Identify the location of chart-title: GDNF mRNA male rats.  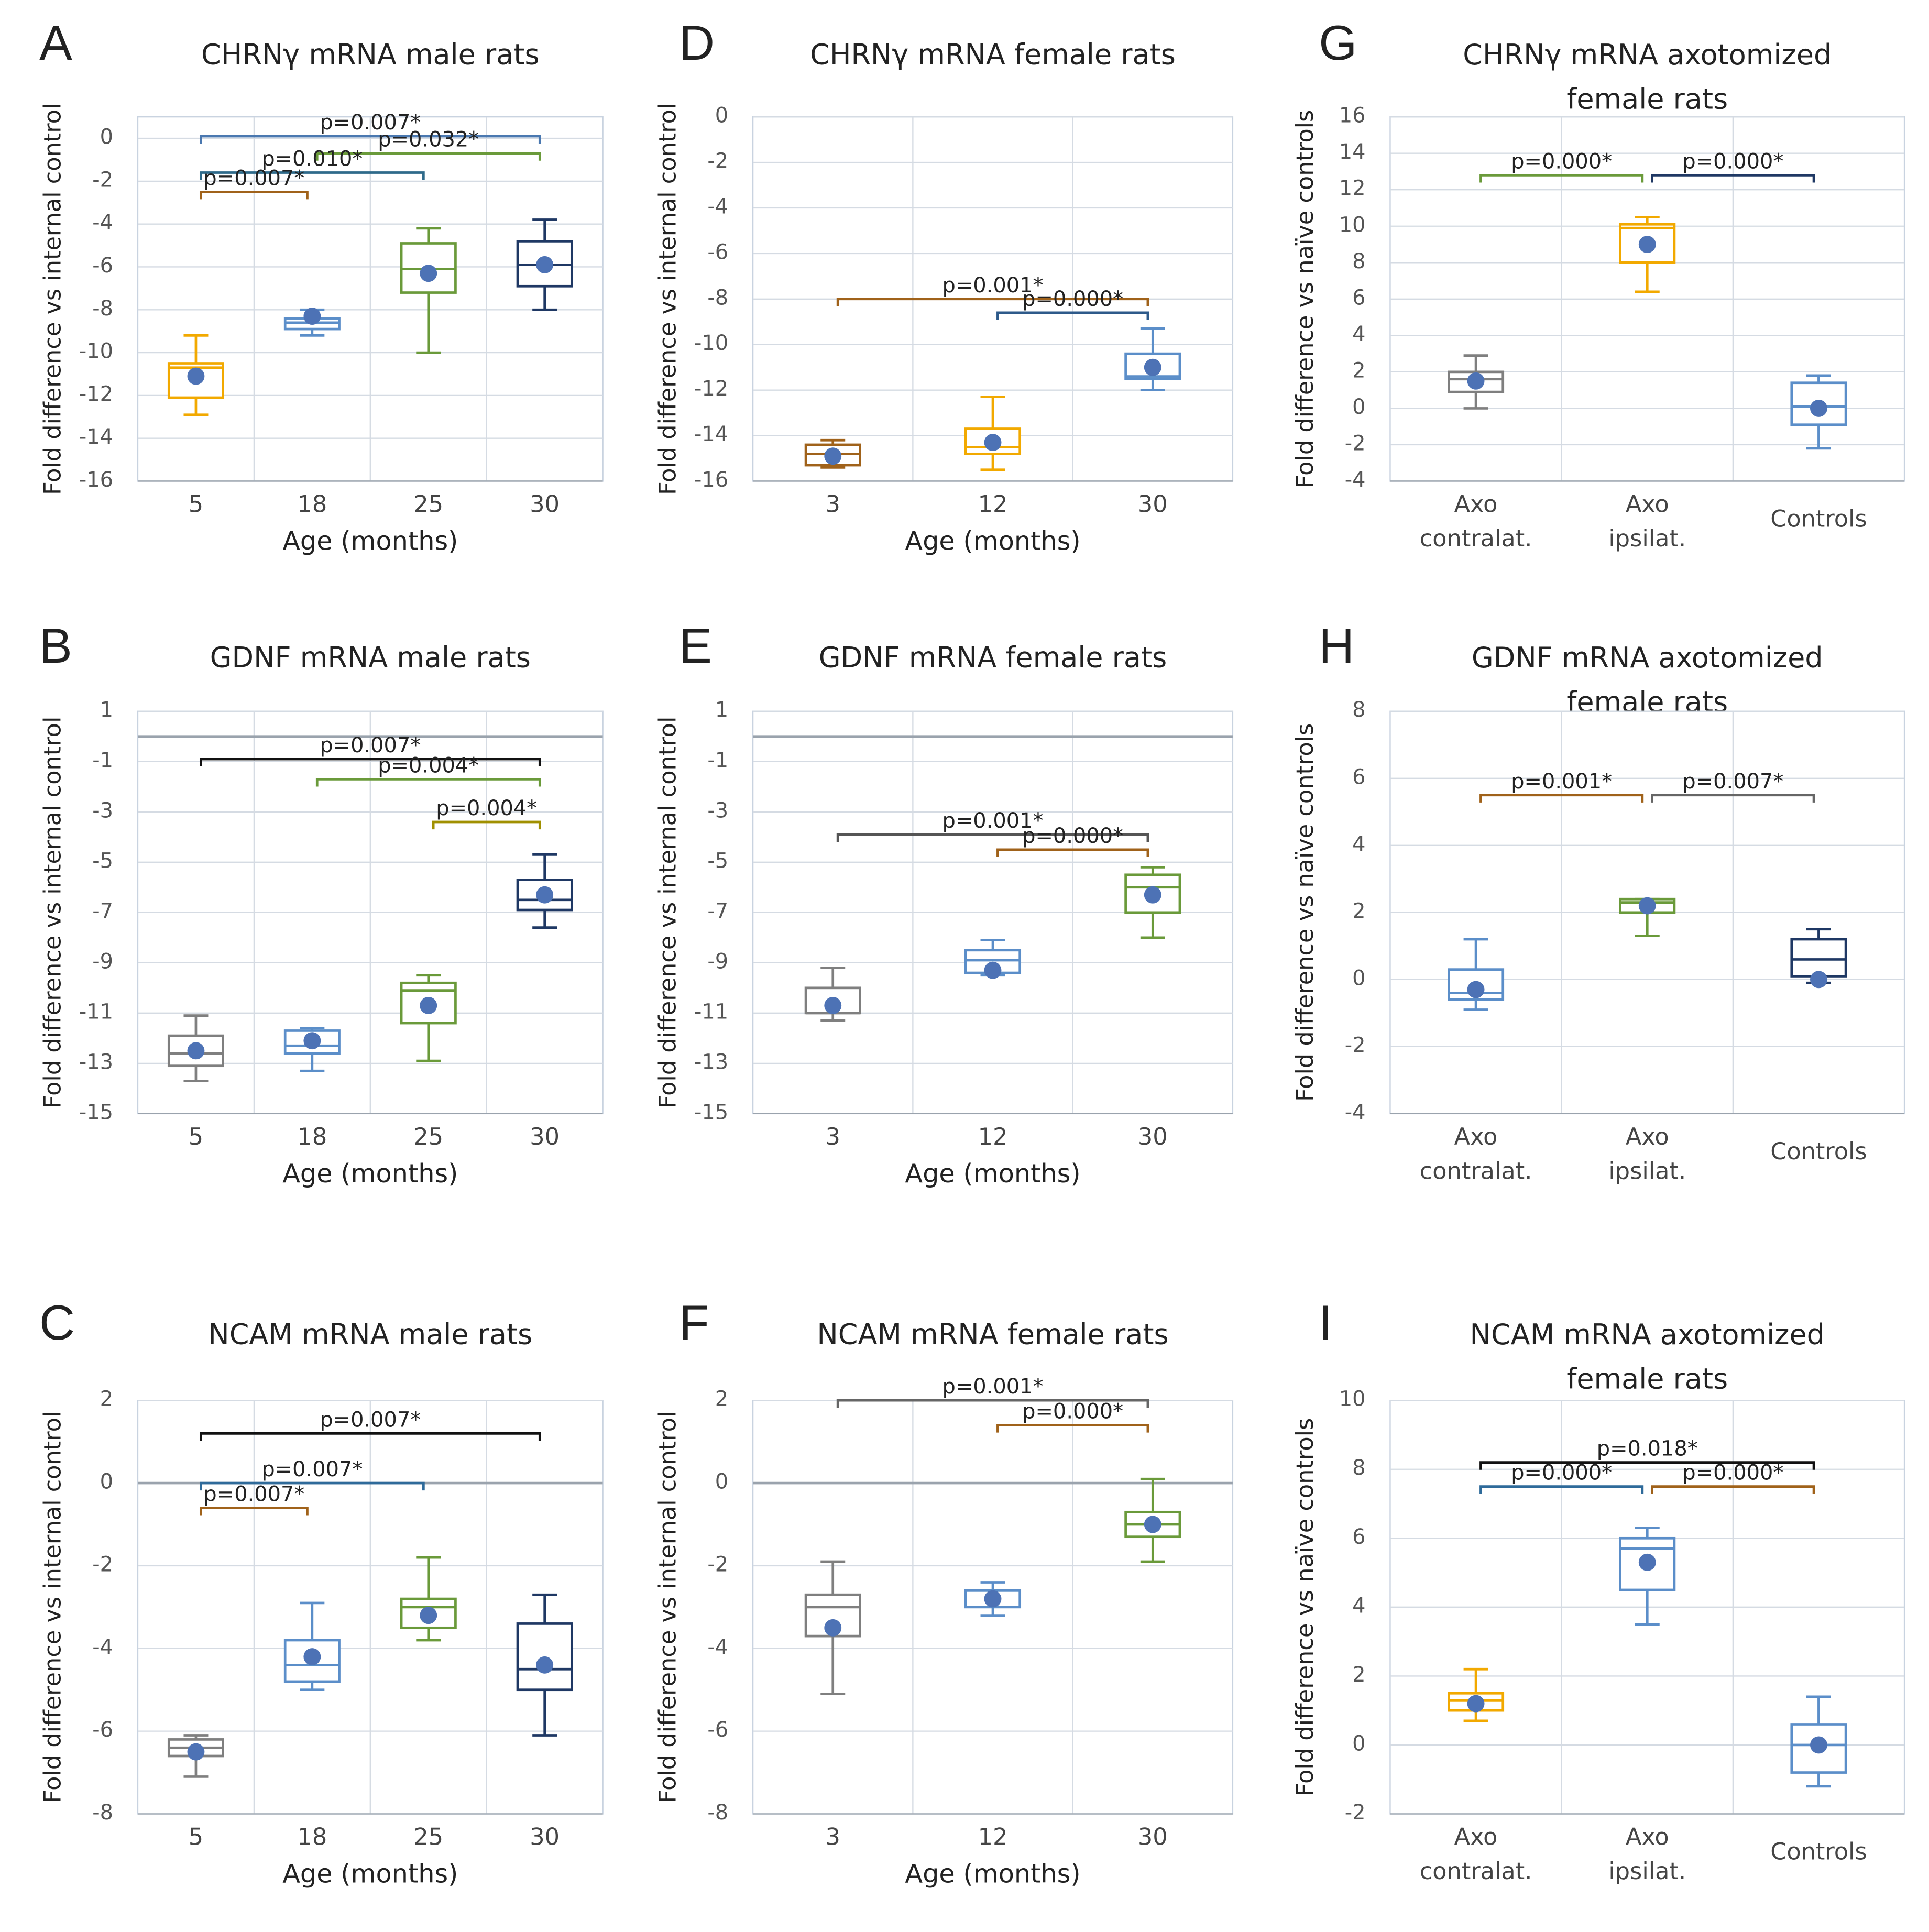
(370, 658).